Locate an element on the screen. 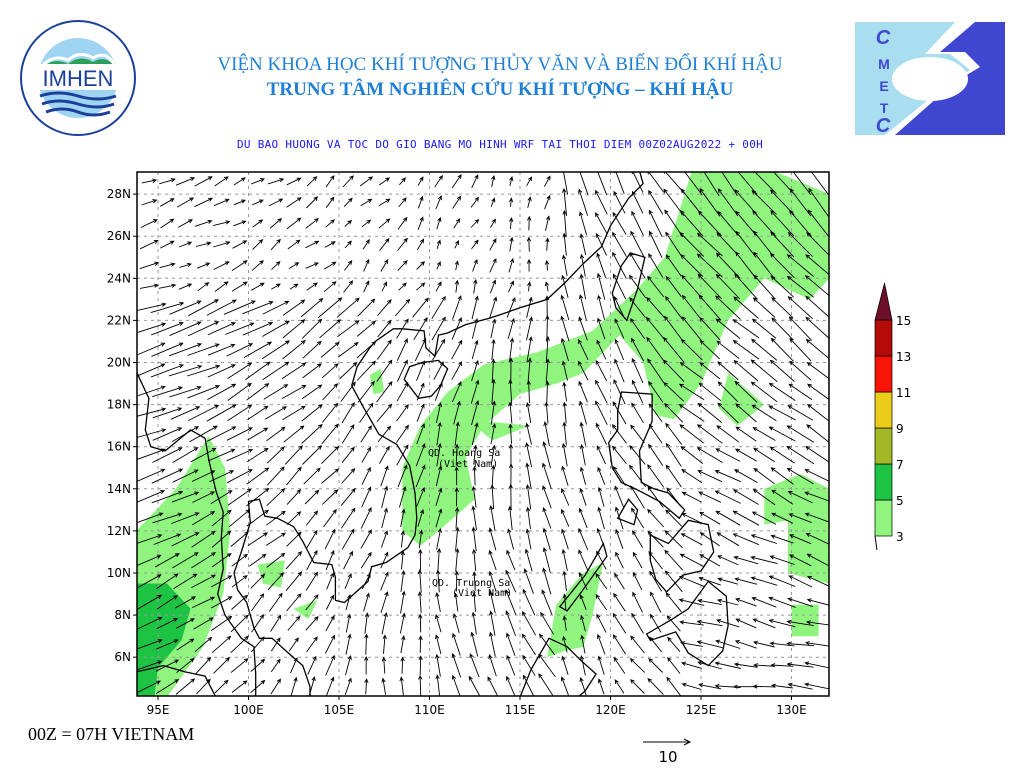  truong-sa-label: QD. Truong Sa is located at coordinates (471, 583).